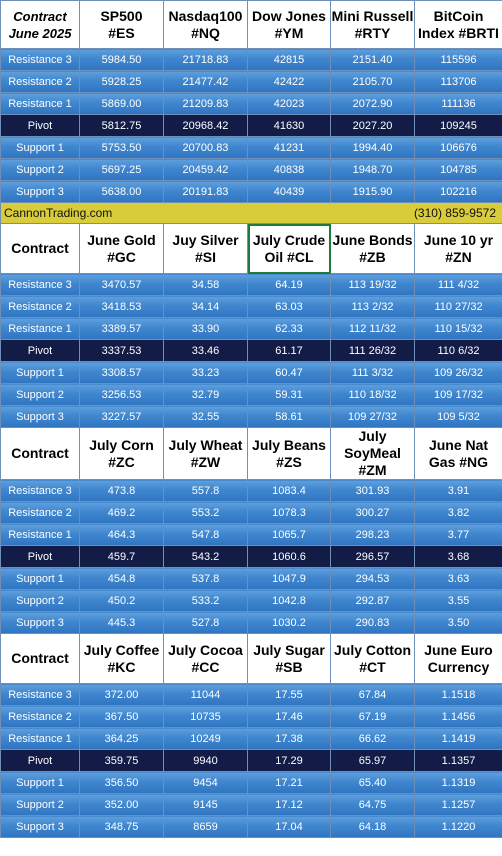 The image size is (502, 856). Describe the element at coordinates (289, 125) in the screenshot. I see `value-cell: 41630` at that location.